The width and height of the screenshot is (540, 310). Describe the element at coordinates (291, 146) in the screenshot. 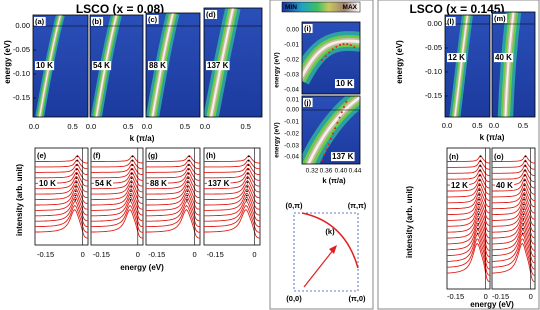

I see `y-tick-label: -0.03` at that location.